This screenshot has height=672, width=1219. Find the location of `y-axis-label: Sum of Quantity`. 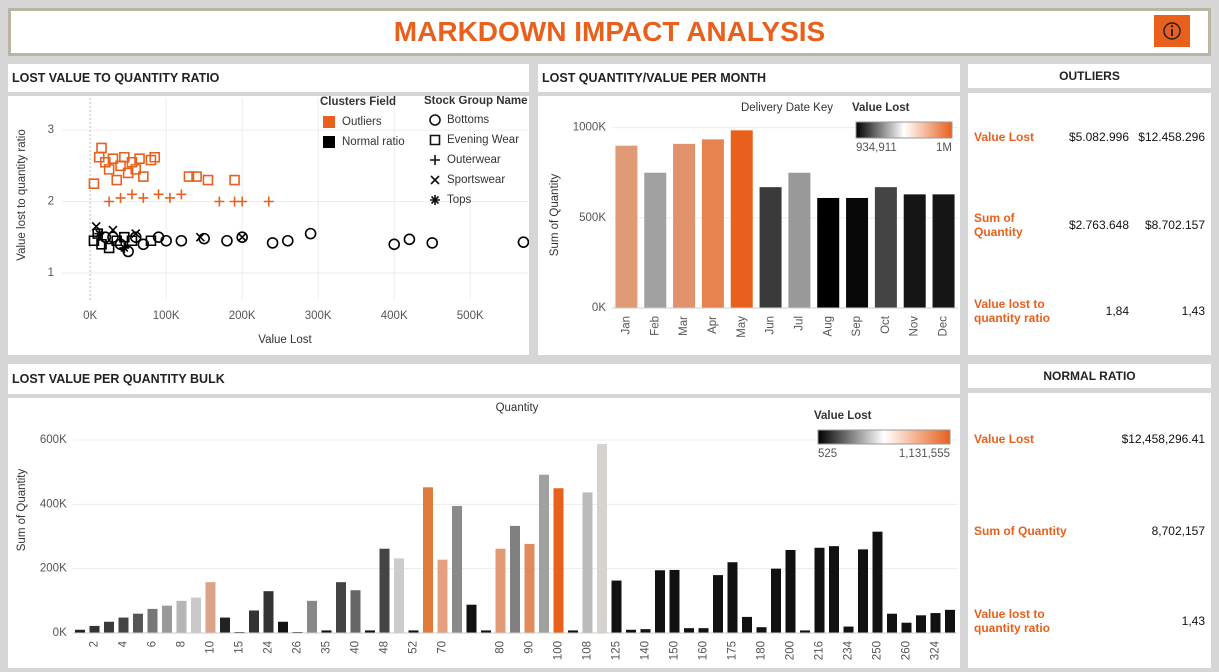

y-axis-label: Sum of Quantity is located at coordinates (555, 215).